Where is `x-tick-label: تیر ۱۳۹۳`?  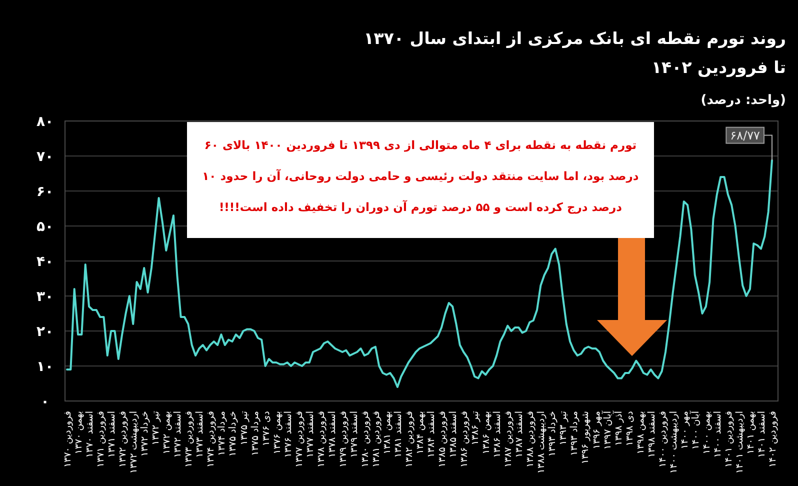
x-tick-label: تیر ۱۳۹۳ is located at coordinates (564, 428).